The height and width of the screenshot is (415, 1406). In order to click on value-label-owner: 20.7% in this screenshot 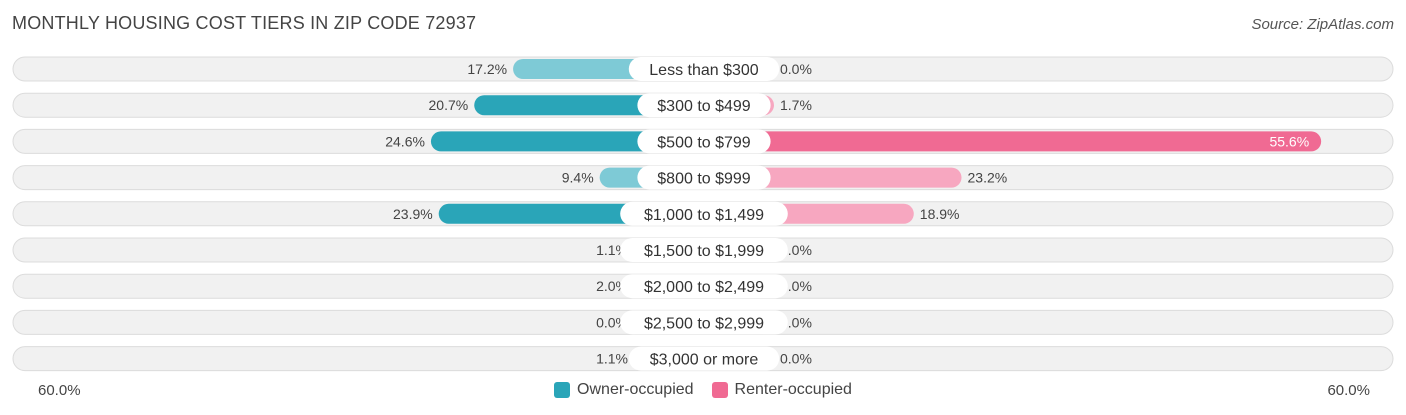, I will do `click(449, 105)`.